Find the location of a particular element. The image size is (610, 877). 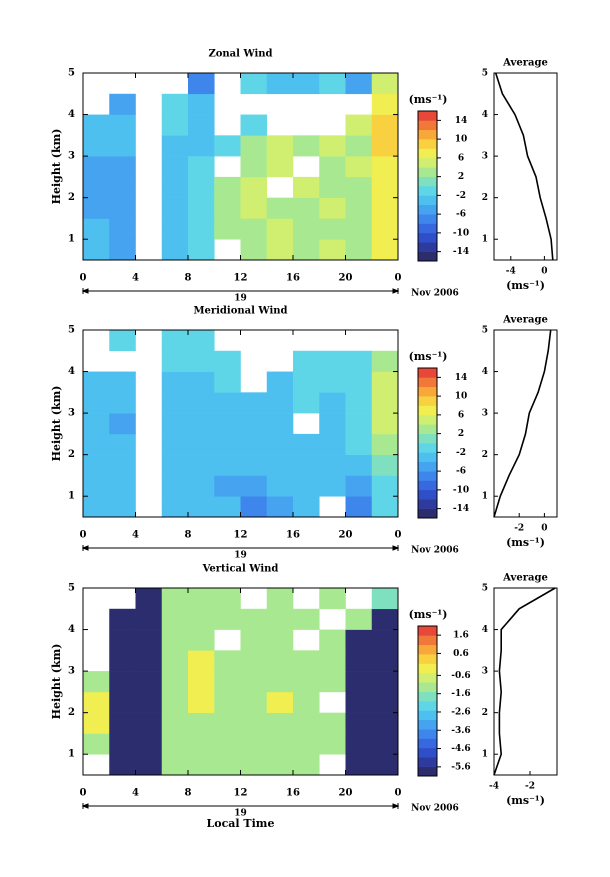

colorbar-tick-label: -2.6 is located at coordinates (460, 712).